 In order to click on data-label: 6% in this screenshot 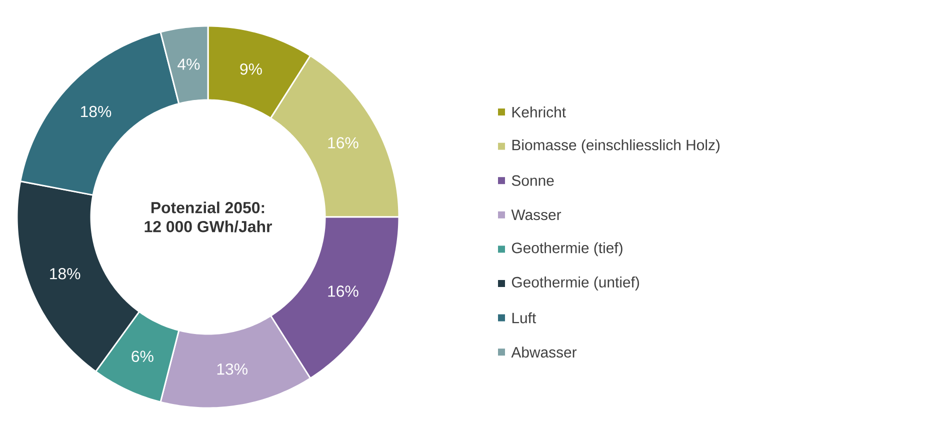, I will do `click(143, 356)`.